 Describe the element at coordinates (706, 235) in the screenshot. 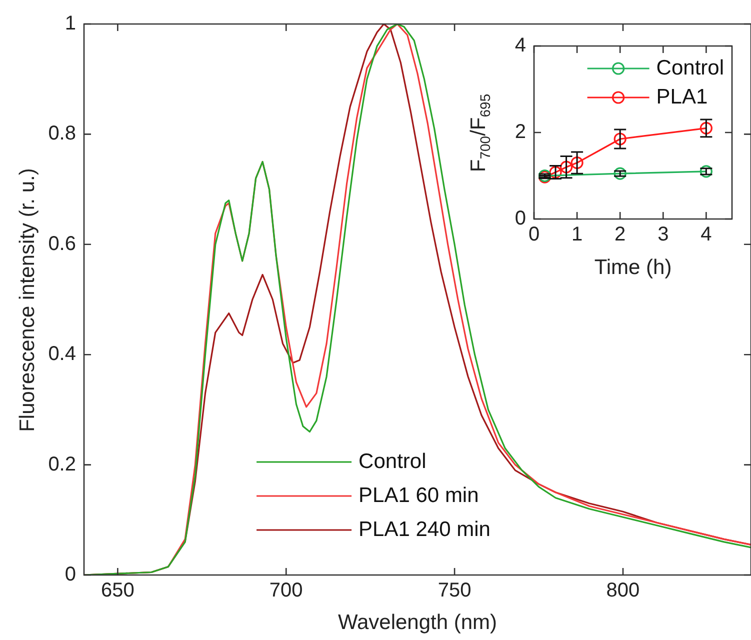

I see `x-tick-label: 4` at that location.